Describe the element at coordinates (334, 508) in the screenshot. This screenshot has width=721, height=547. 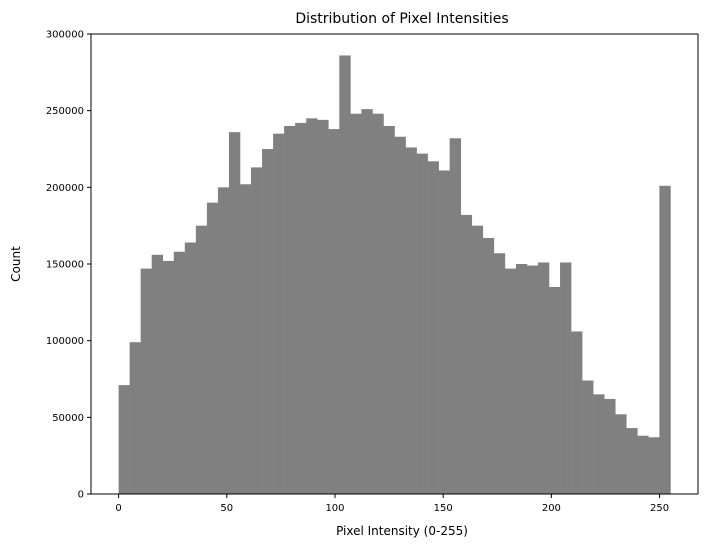
I see `x-tick-label: 100` at that location.